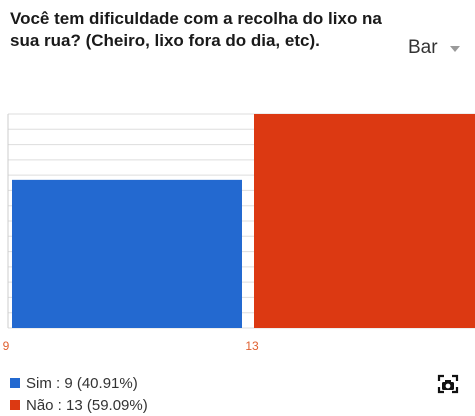 The width and height of the screenshot is (475, 416). I want to click on legend-label-sim: Sim : 9 (40.91%), so click(82, 383).